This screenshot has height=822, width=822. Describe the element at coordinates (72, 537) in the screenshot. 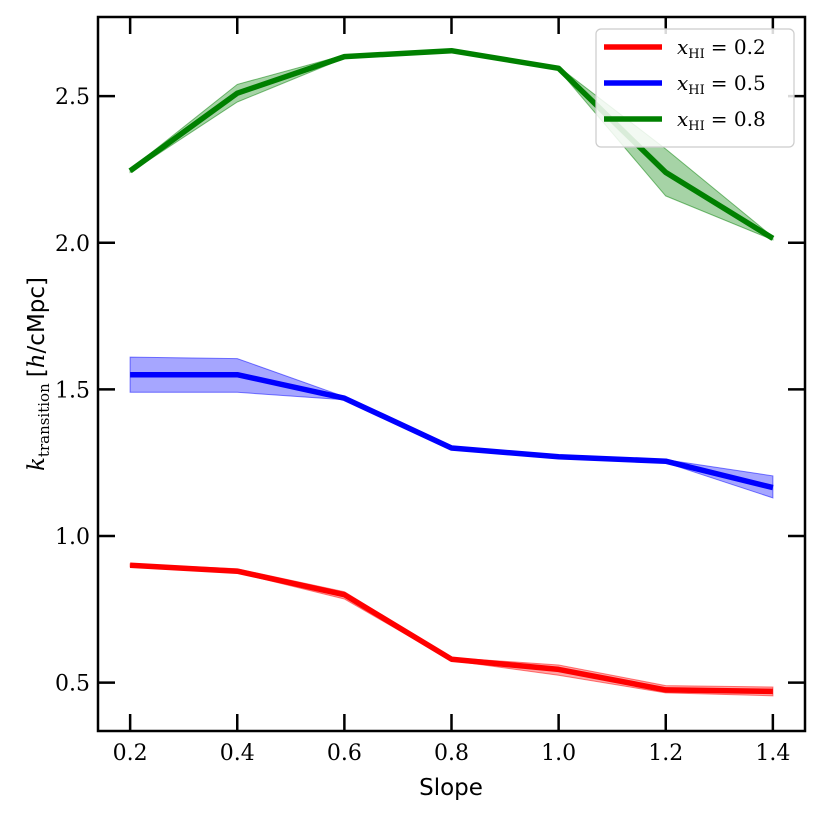

I see `y-tick-label: 1.0` at that location.